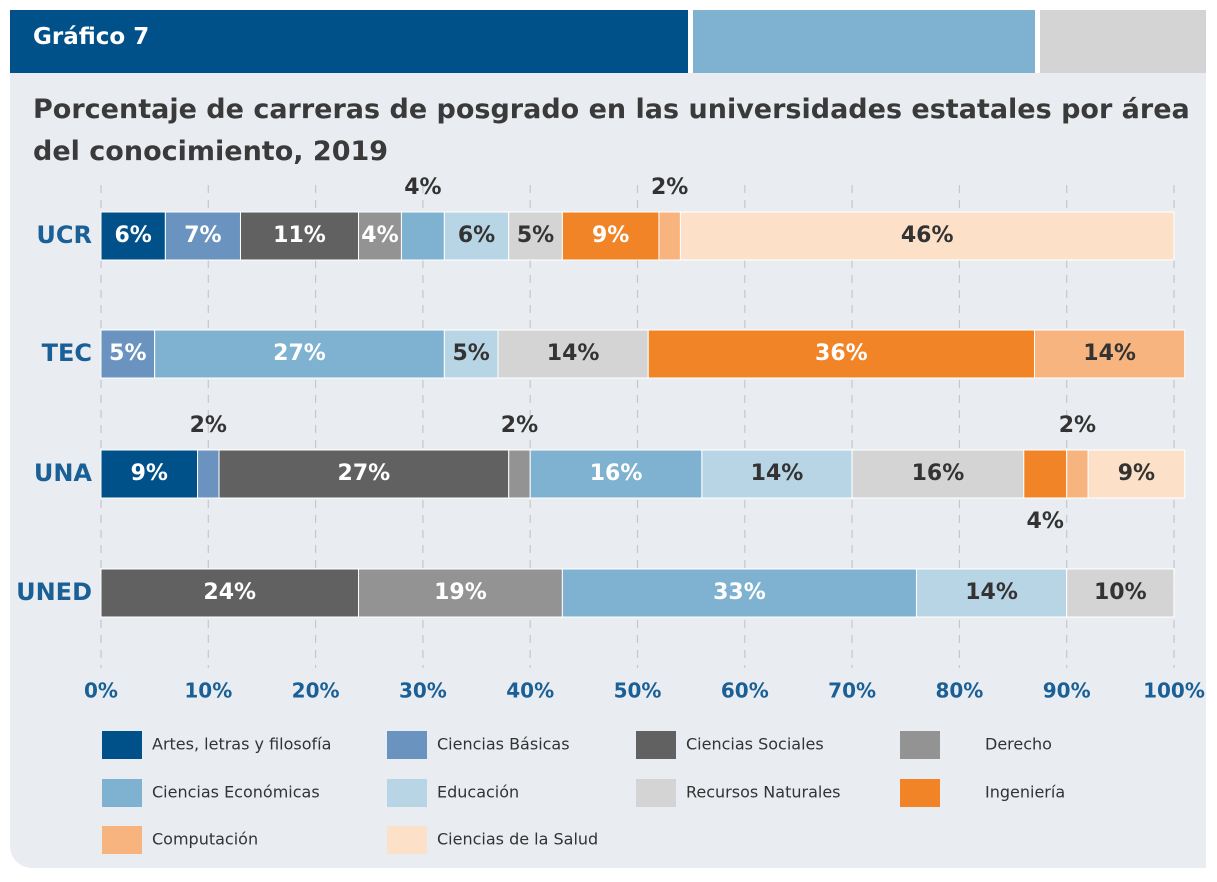 The height and width of the screenshot is (882, 1217). What do you see at coordinates (205, 839) in the screenshot?
I see `legend-label: Computación` at bounding box center [205, 839].